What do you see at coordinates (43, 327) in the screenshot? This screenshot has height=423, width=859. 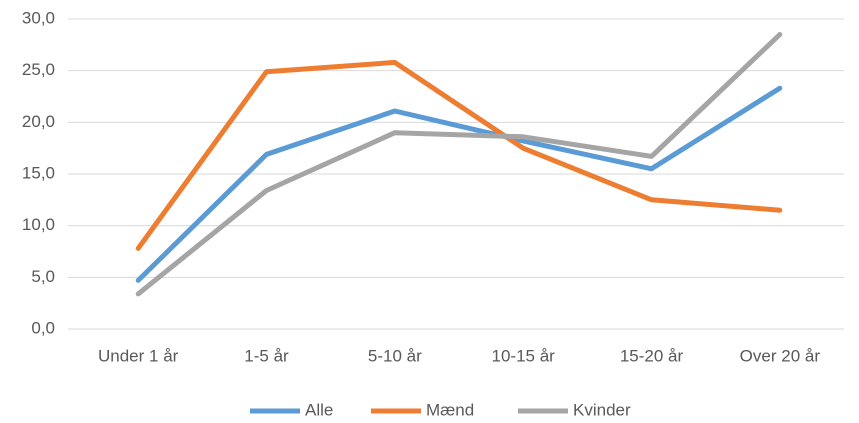 I see `y-tick-label: 0,0` at bounding box center [43, 327].